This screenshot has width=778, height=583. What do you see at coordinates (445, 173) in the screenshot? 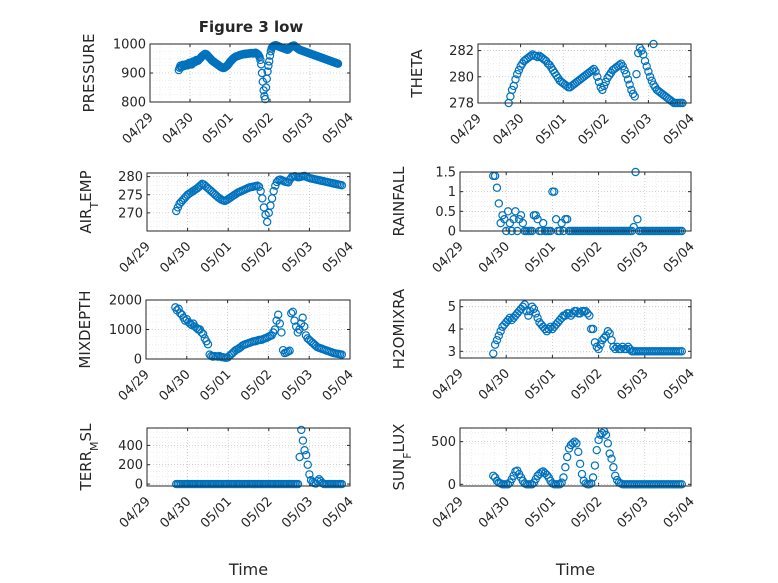
I see `y-tick-label: 1.5` at bounding box center [445, 173].